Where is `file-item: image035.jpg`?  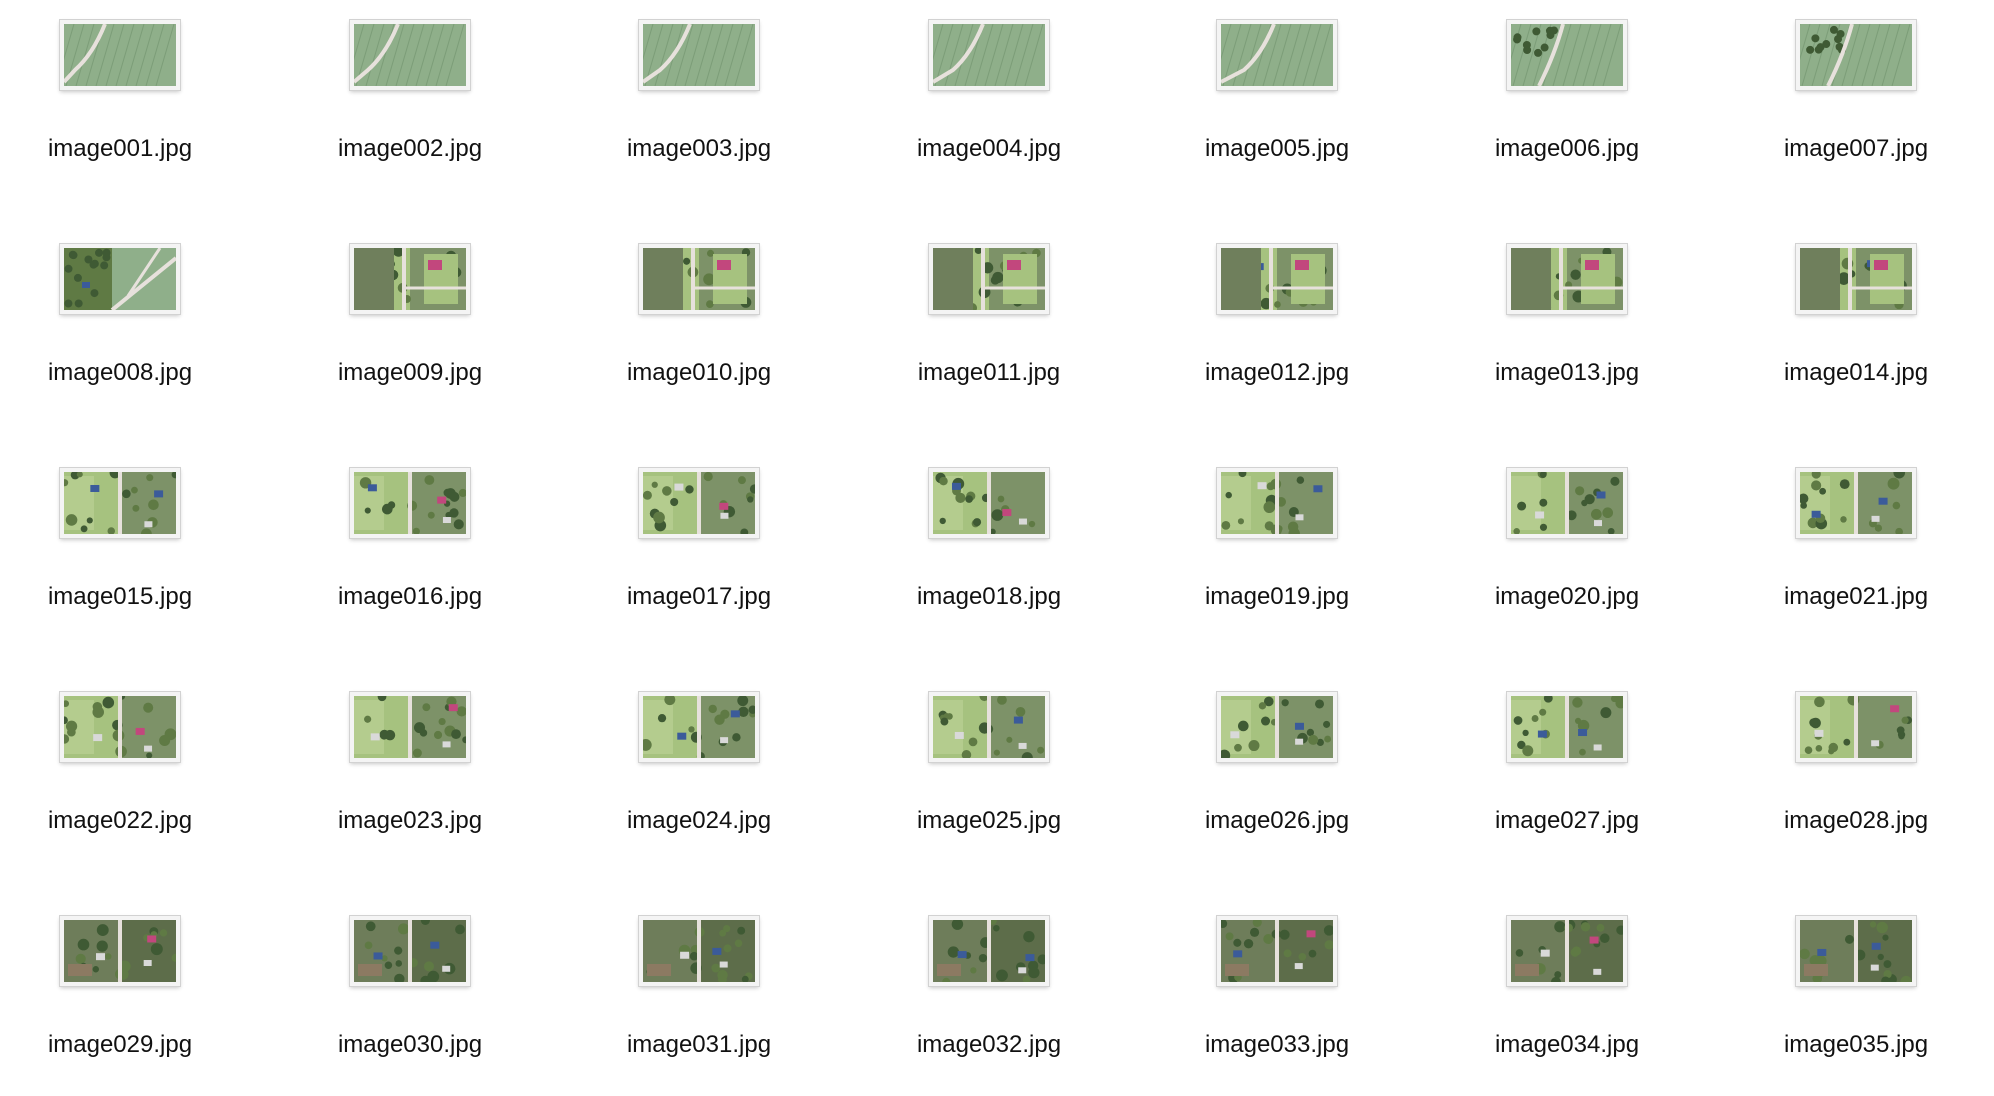 file-item: image035.jpg is located at coordinates (1856, 996).